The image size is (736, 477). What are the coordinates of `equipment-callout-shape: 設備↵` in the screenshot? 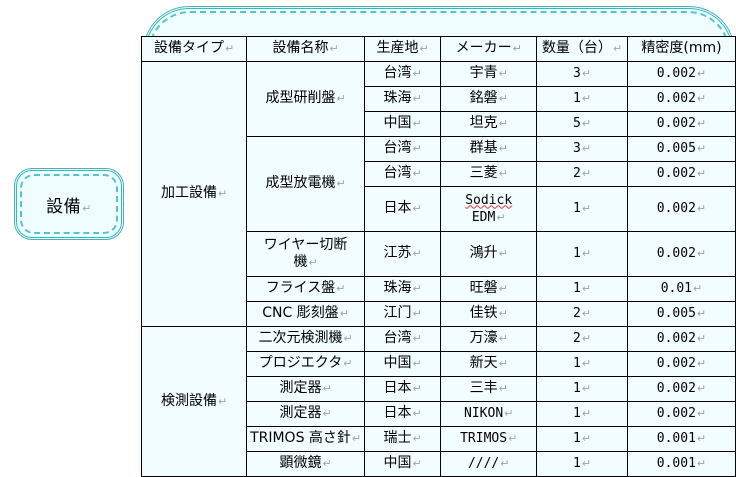 It's located at (69, 204).